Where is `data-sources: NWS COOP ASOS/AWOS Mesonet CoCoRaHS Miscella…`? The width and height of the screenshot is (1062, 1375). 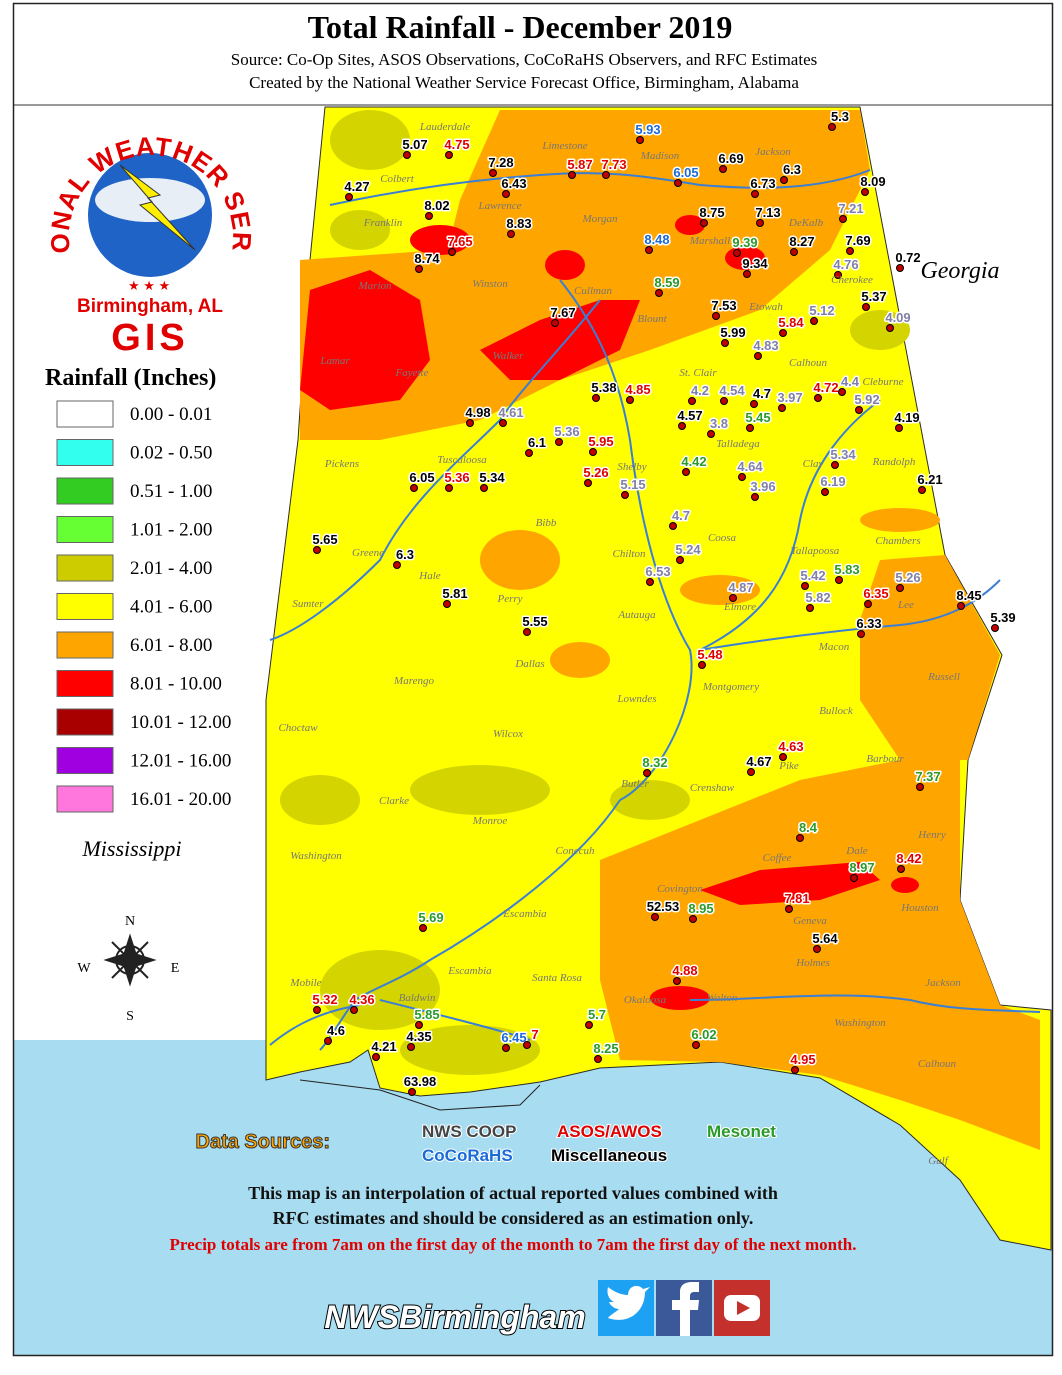 data-sources: NWS COOP ASOS/AWOS Mesonet CoCoRaHS Miscella… is located at coordinates (599, 1143).